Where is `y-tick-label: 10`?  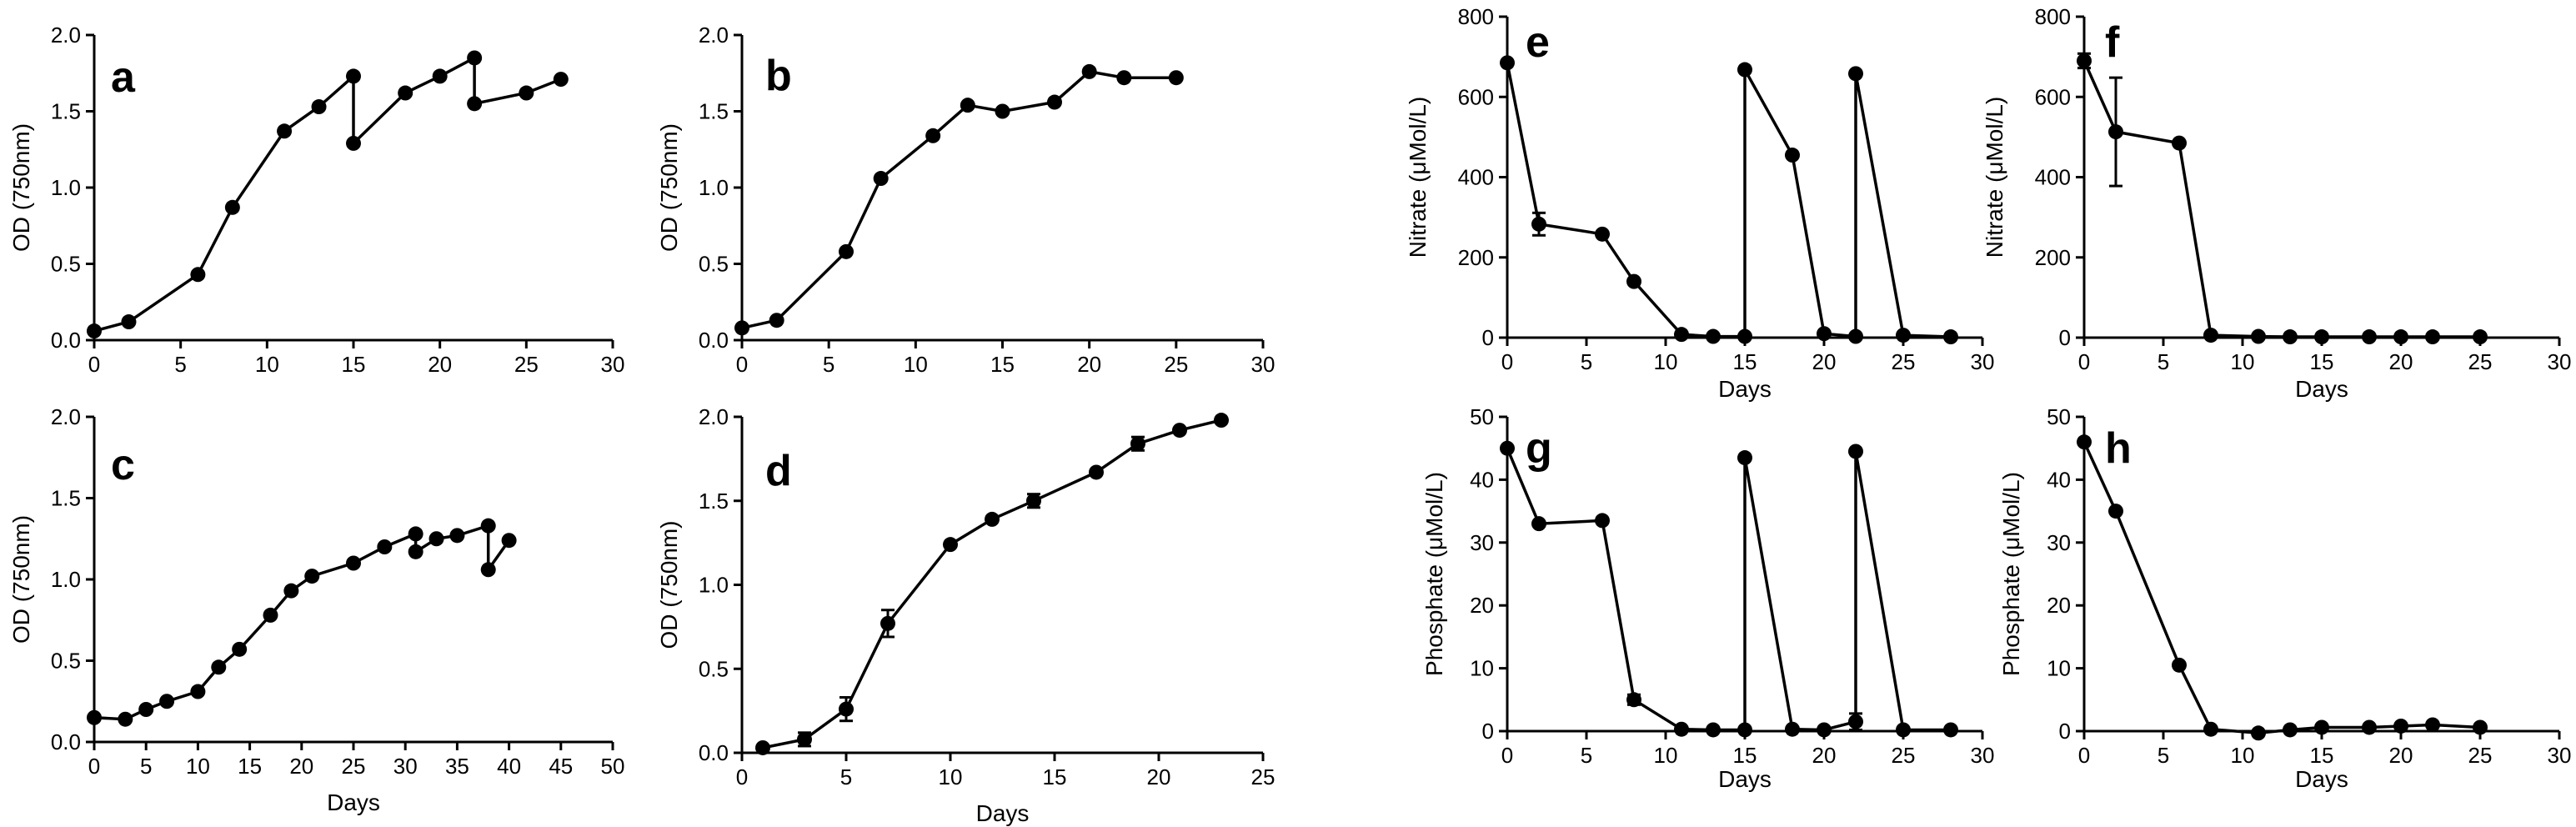 y-tick-label: 10 is located at coordinates (1482, 668).